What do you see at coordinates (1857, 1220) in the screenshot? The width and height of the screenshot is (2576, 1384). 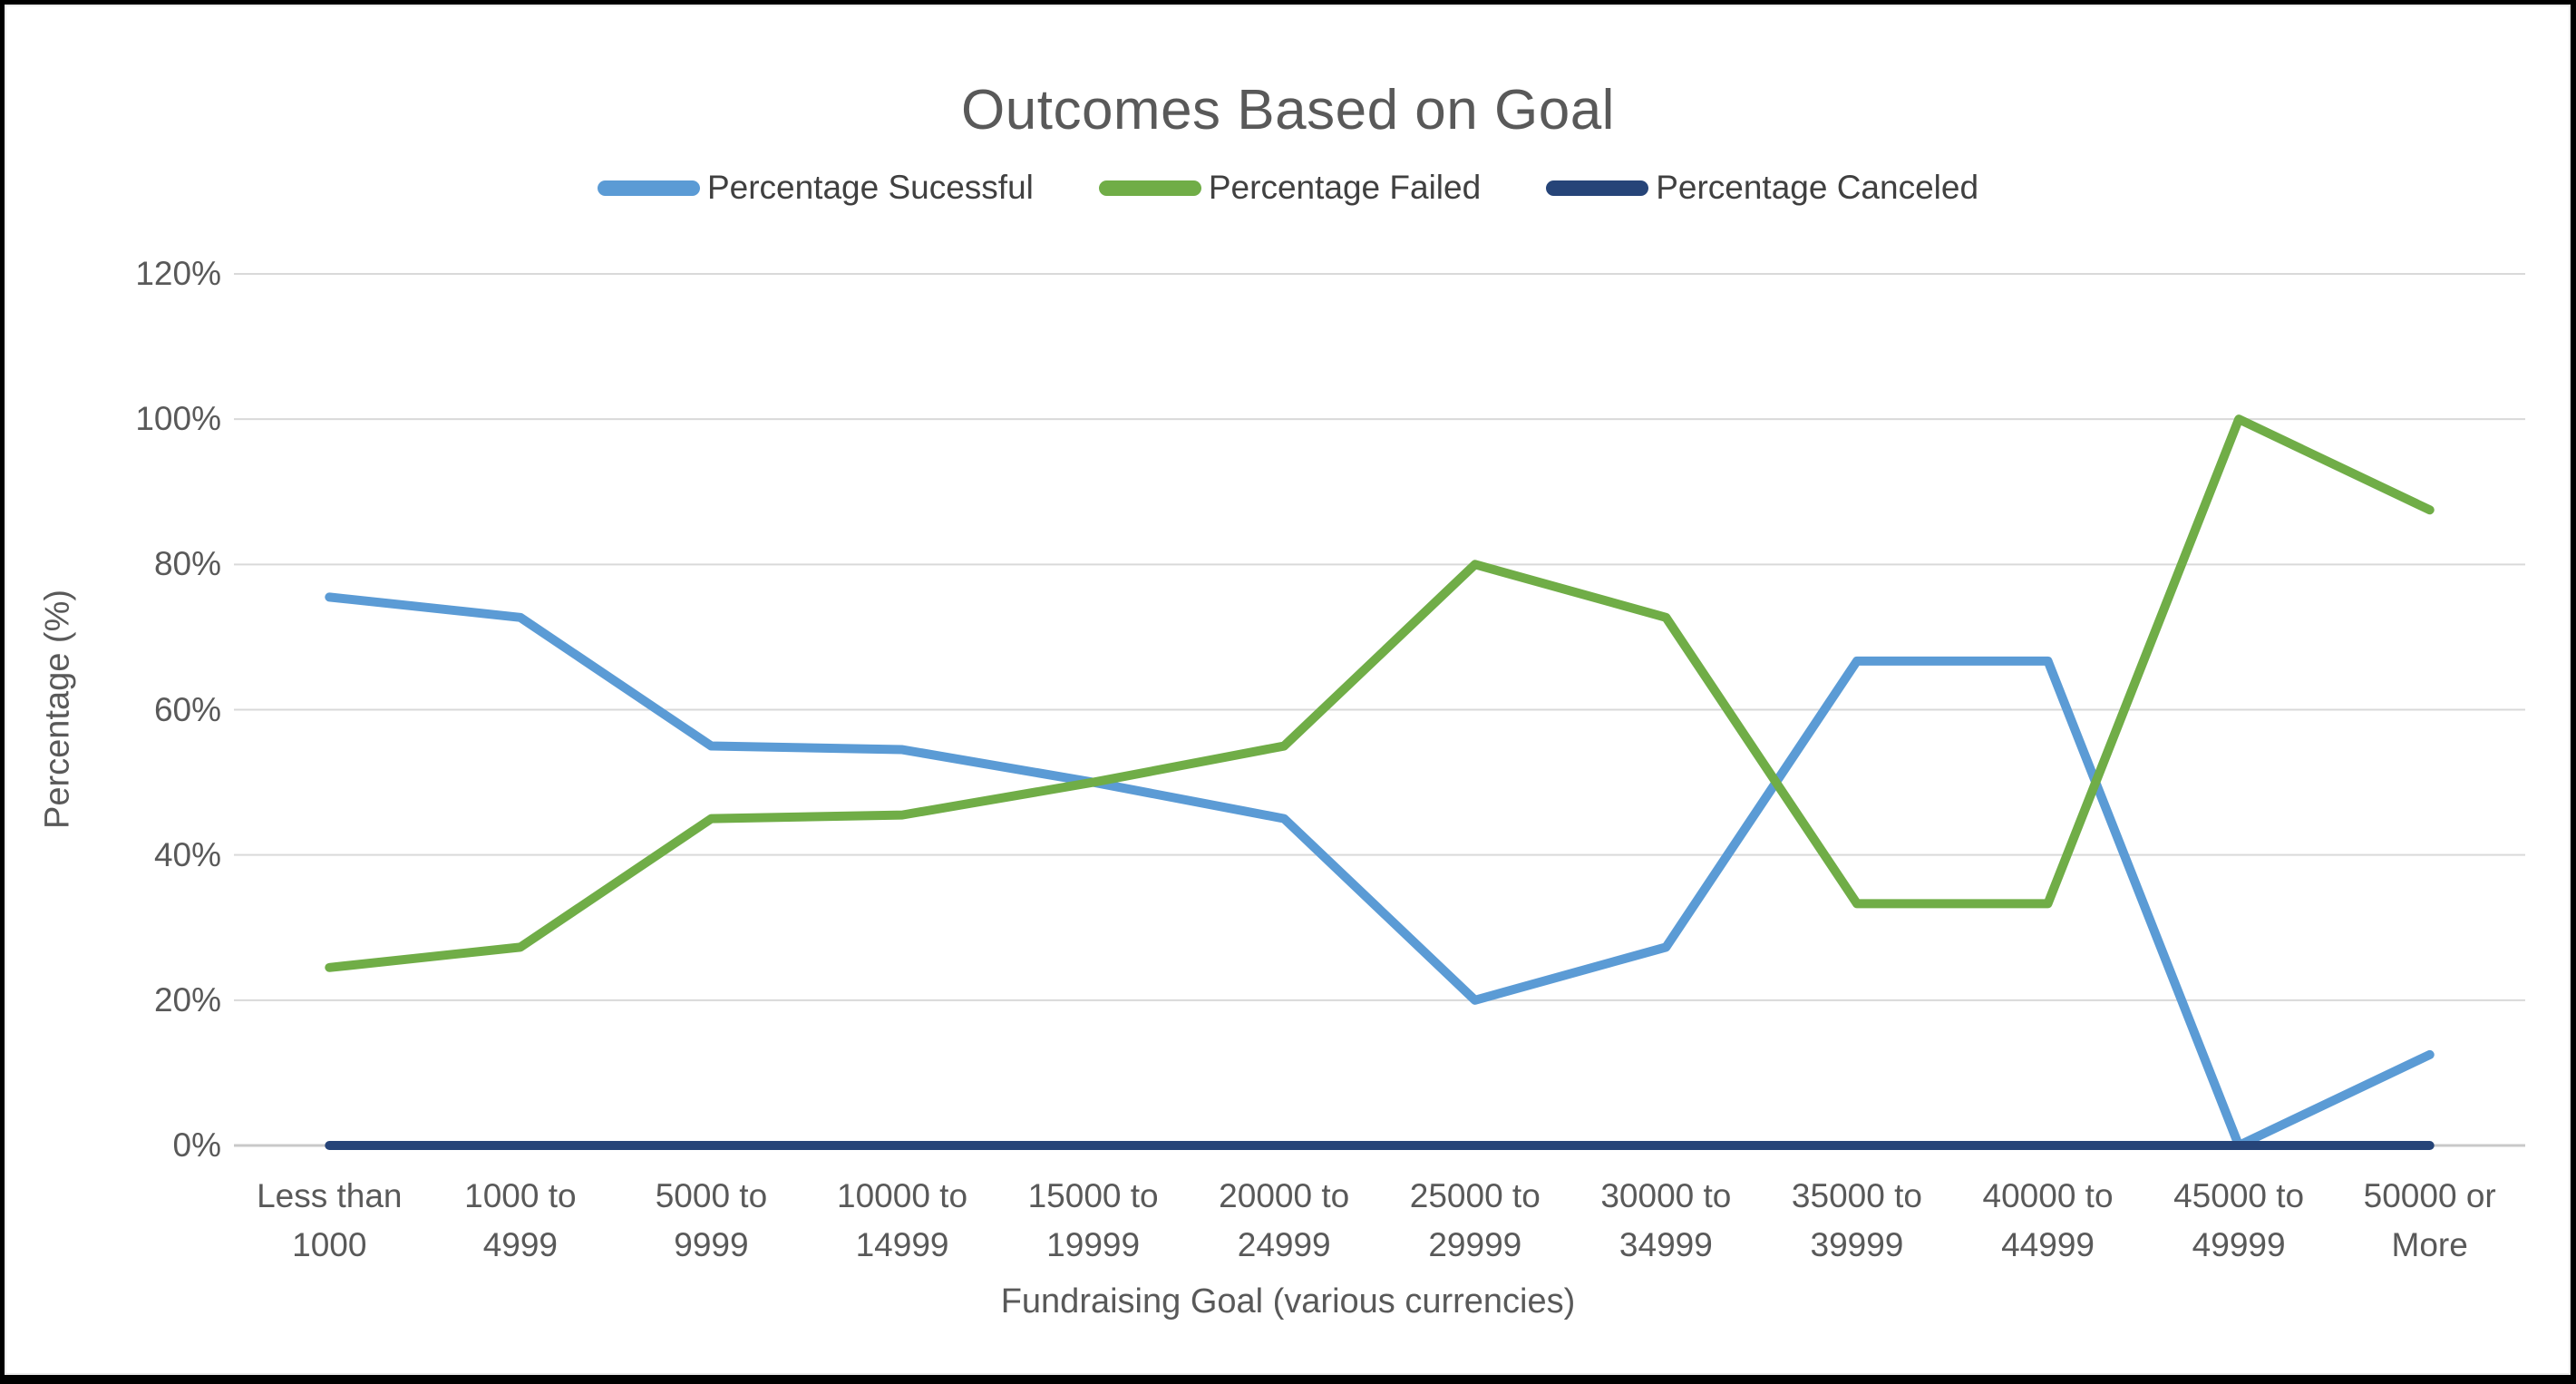 I see `x-category-label: 35000 to 39999` at bounding box center [1857, 1220].